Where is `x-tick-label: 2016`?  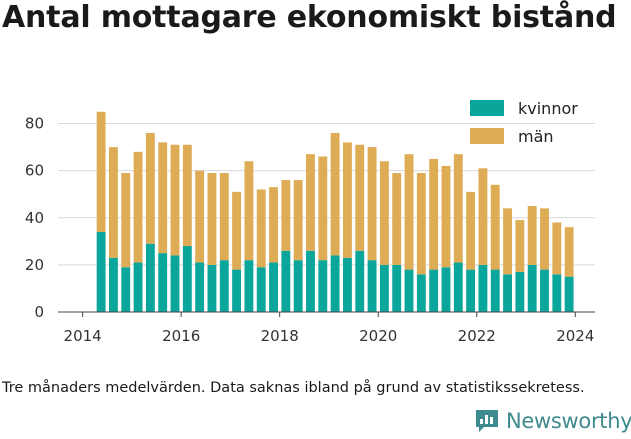 x-tick-label: 2016 is located at coordinates (181, 336).